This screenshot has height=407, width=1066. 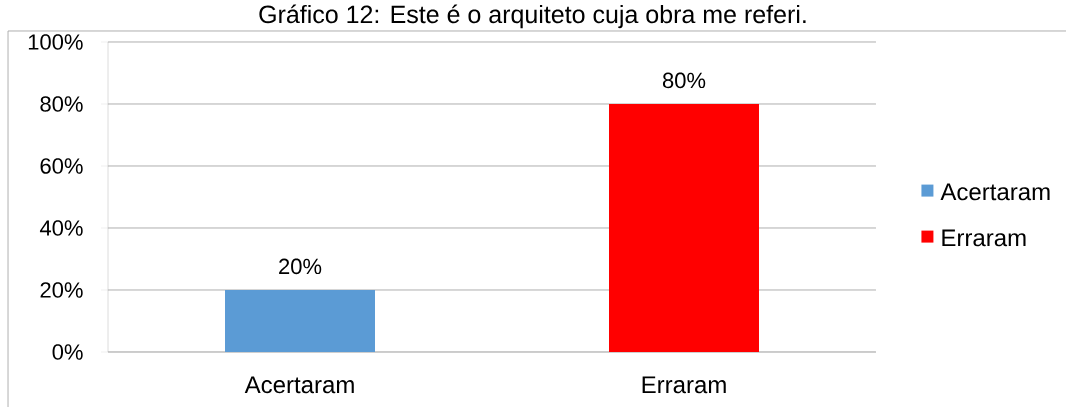 I want to click on y-tick-label: 20%, so click(x=61, y=290).